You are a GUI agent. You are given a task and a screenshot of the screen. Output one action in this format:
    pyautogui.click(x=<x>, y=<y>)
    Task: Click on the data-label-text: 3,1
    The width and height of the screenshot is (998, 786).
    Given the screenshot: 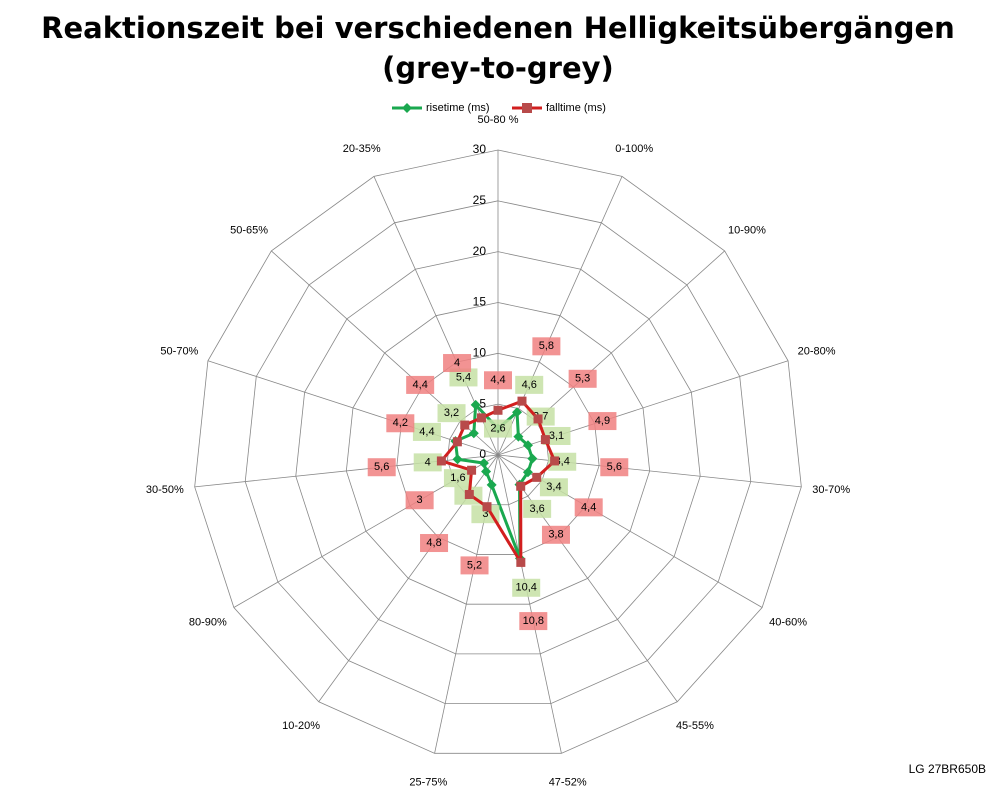 What is the action you would take?
    pyautogui.click(x=556, y=436)
    